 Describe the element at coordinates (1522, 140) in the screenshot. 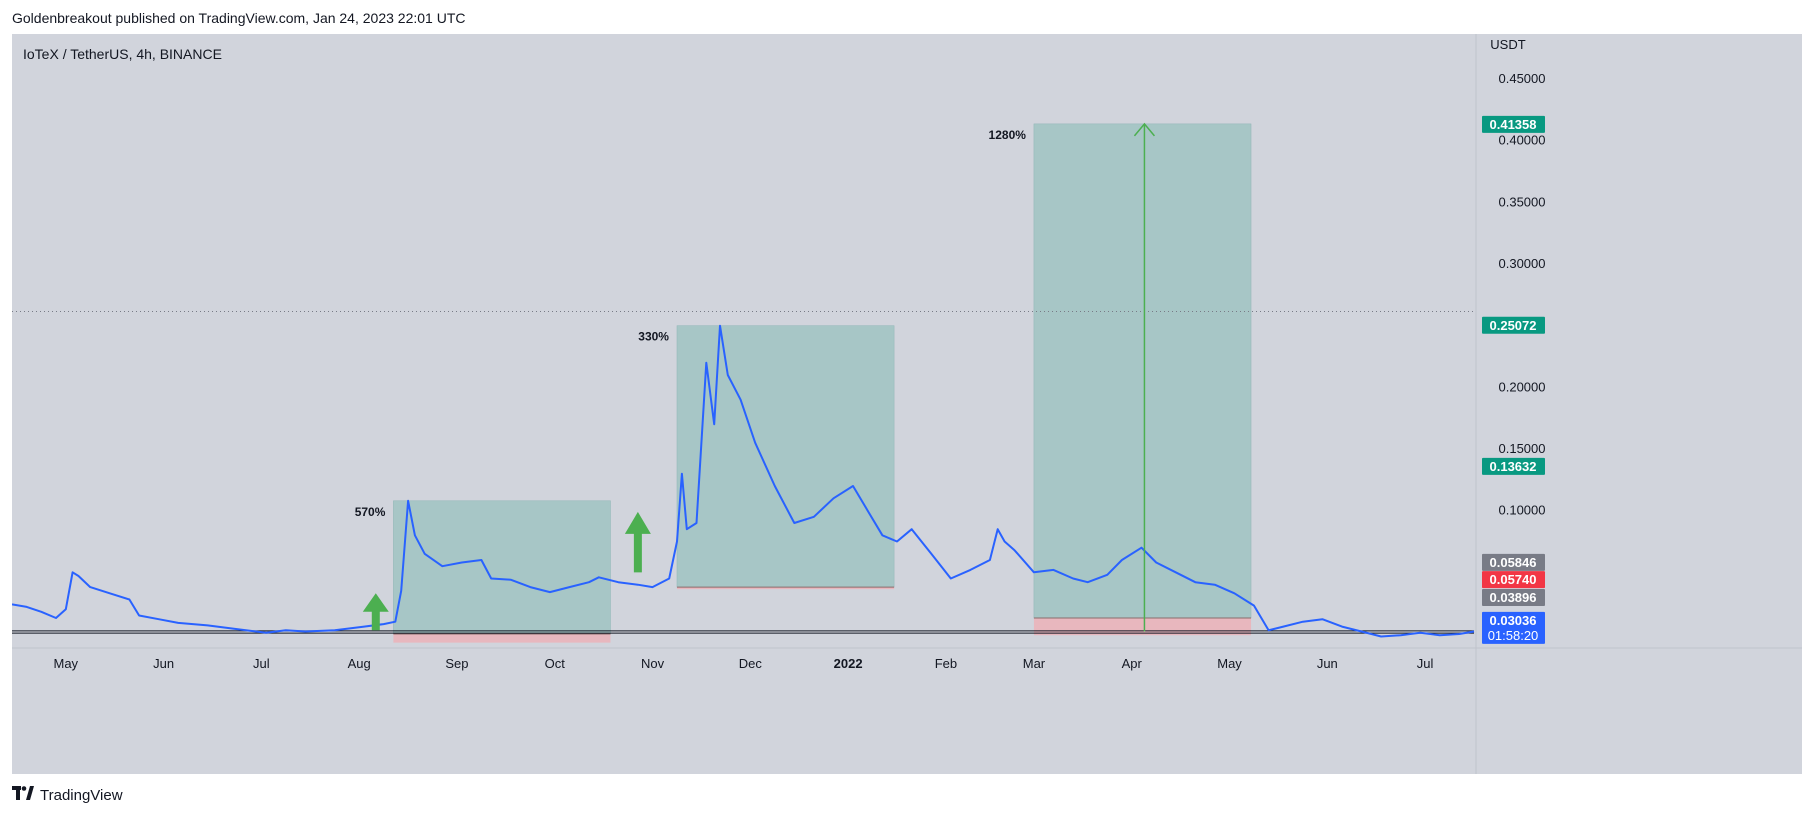

I see `y-tick-label: 0.40000` at that location.